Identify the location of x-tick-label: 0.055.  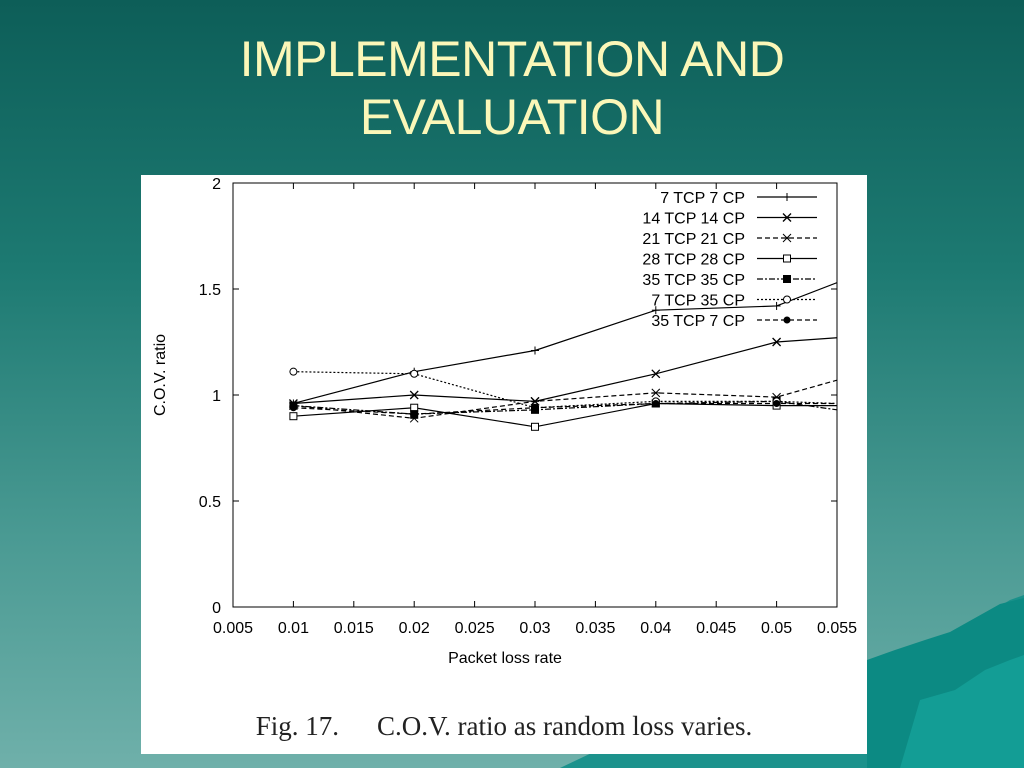
(837, 628).